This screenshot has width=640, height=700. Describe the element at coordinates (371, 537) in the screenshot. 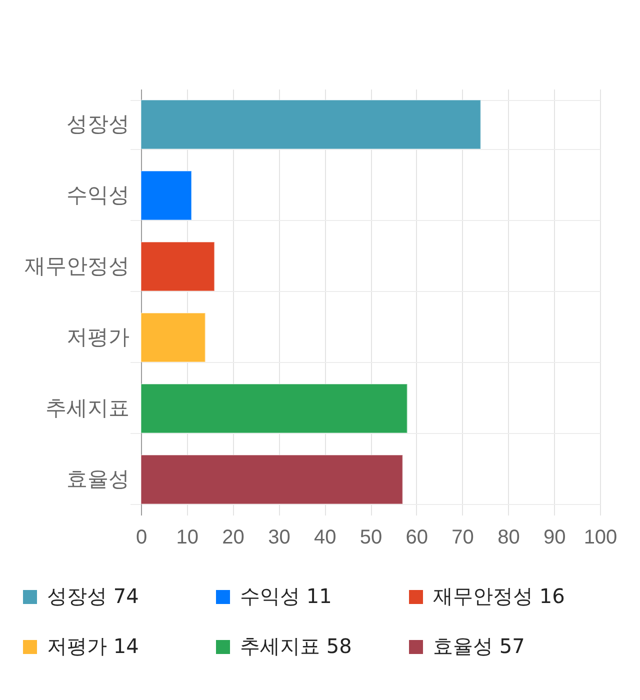

I see `x-tick-label: 50` at that location.